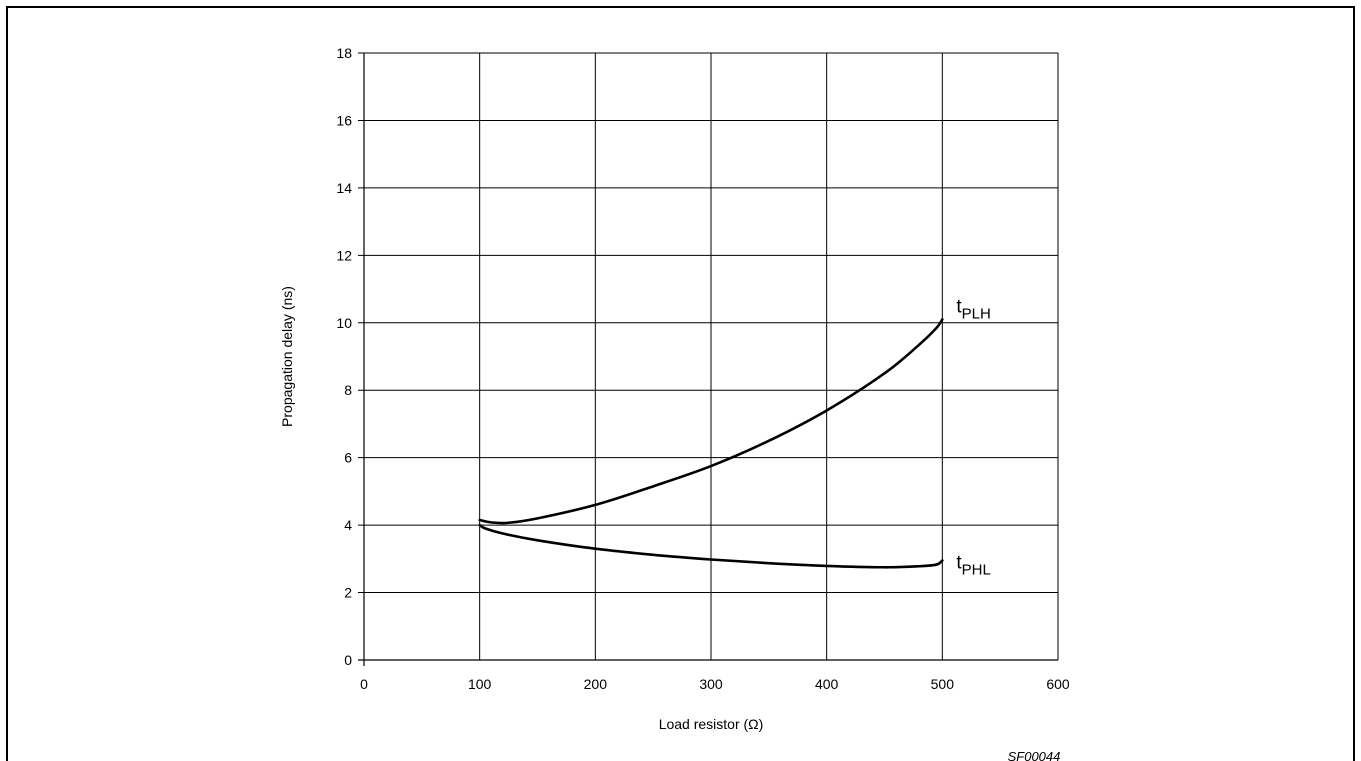 This screenshot has width=1361, height=761. I want to click on series-line-tPLH, so click(711, 421).